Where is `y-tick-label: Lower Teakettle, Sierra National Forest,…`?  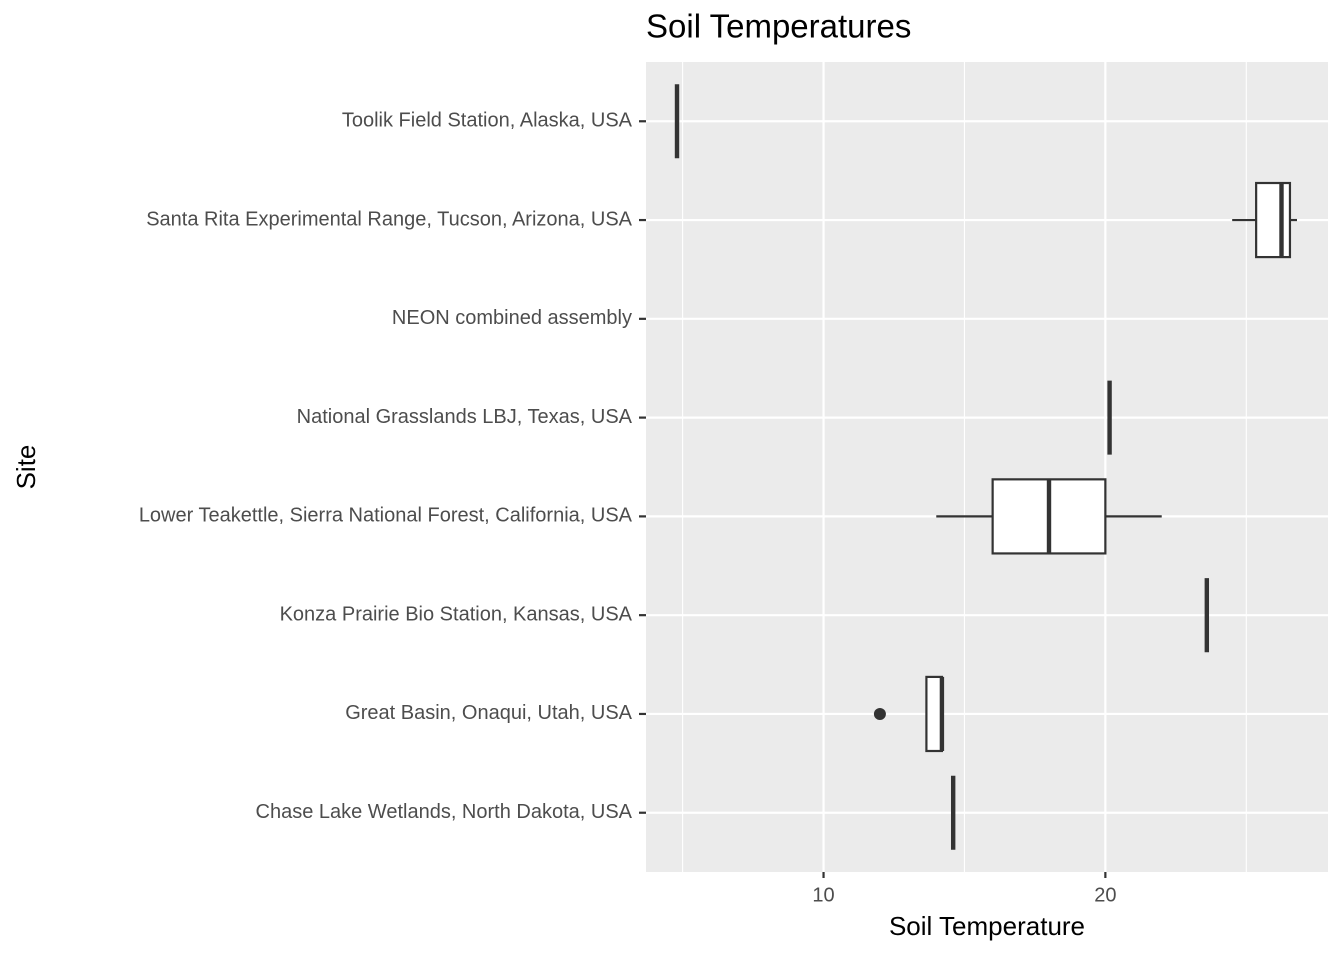 y-tick-label: Lower Teakettle, Sierra National Forest,… is located at coordinates (386, 516).